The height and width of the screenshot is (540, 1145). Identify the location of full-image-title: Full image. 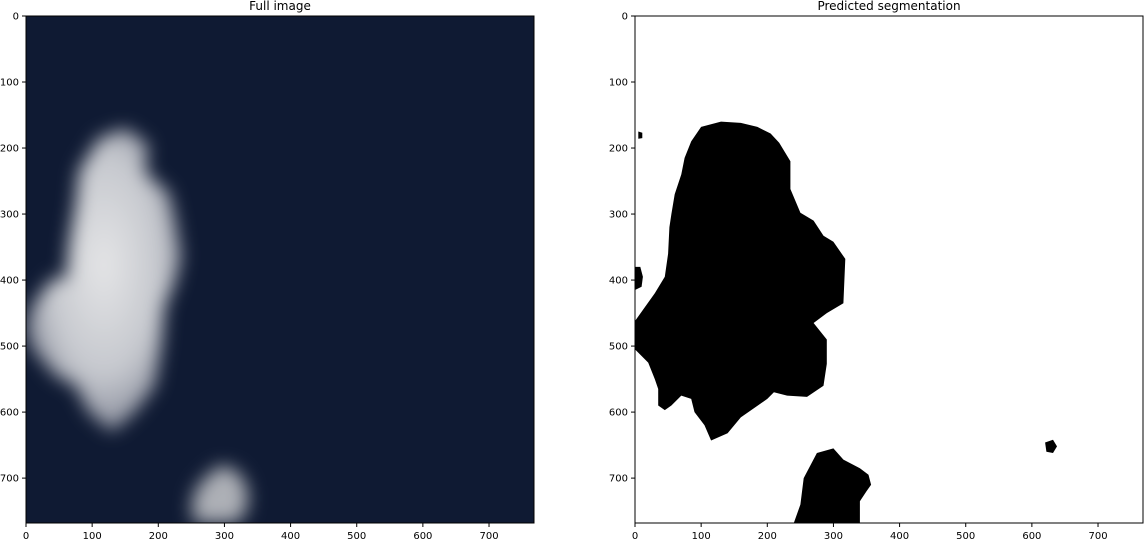
(280, 6).